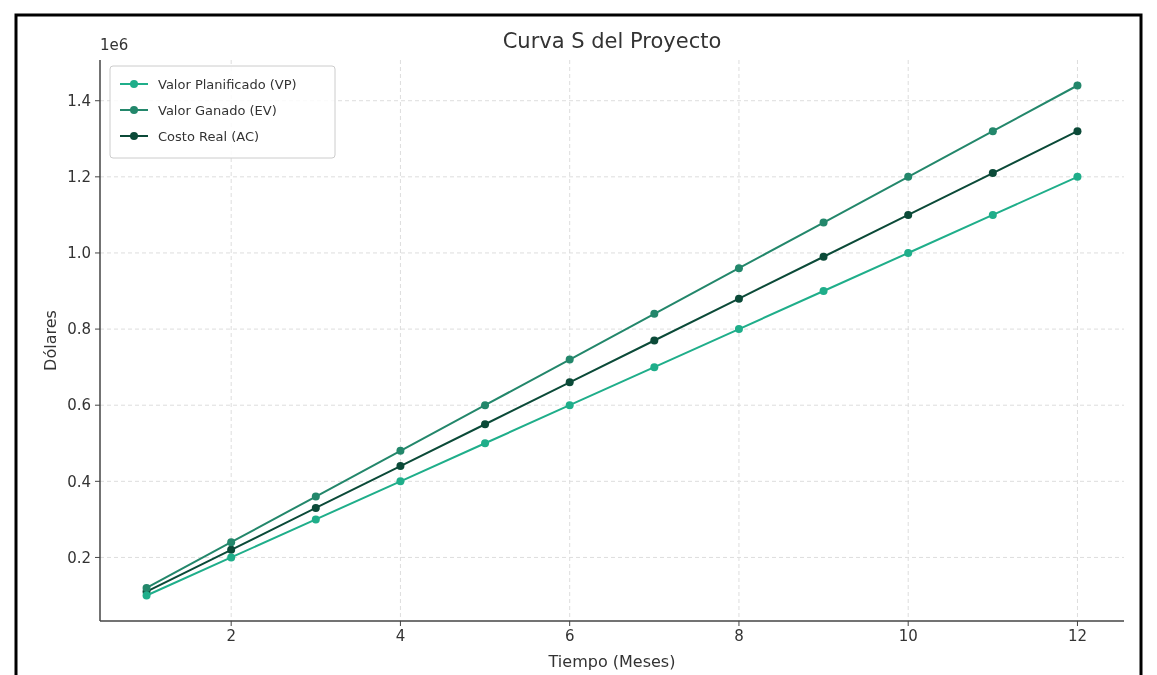  What do you see at coordinates (227, 84) in the screenshot?
I see `legend-label: Valor Planificado (VP)` at bounding box center [227, 84].